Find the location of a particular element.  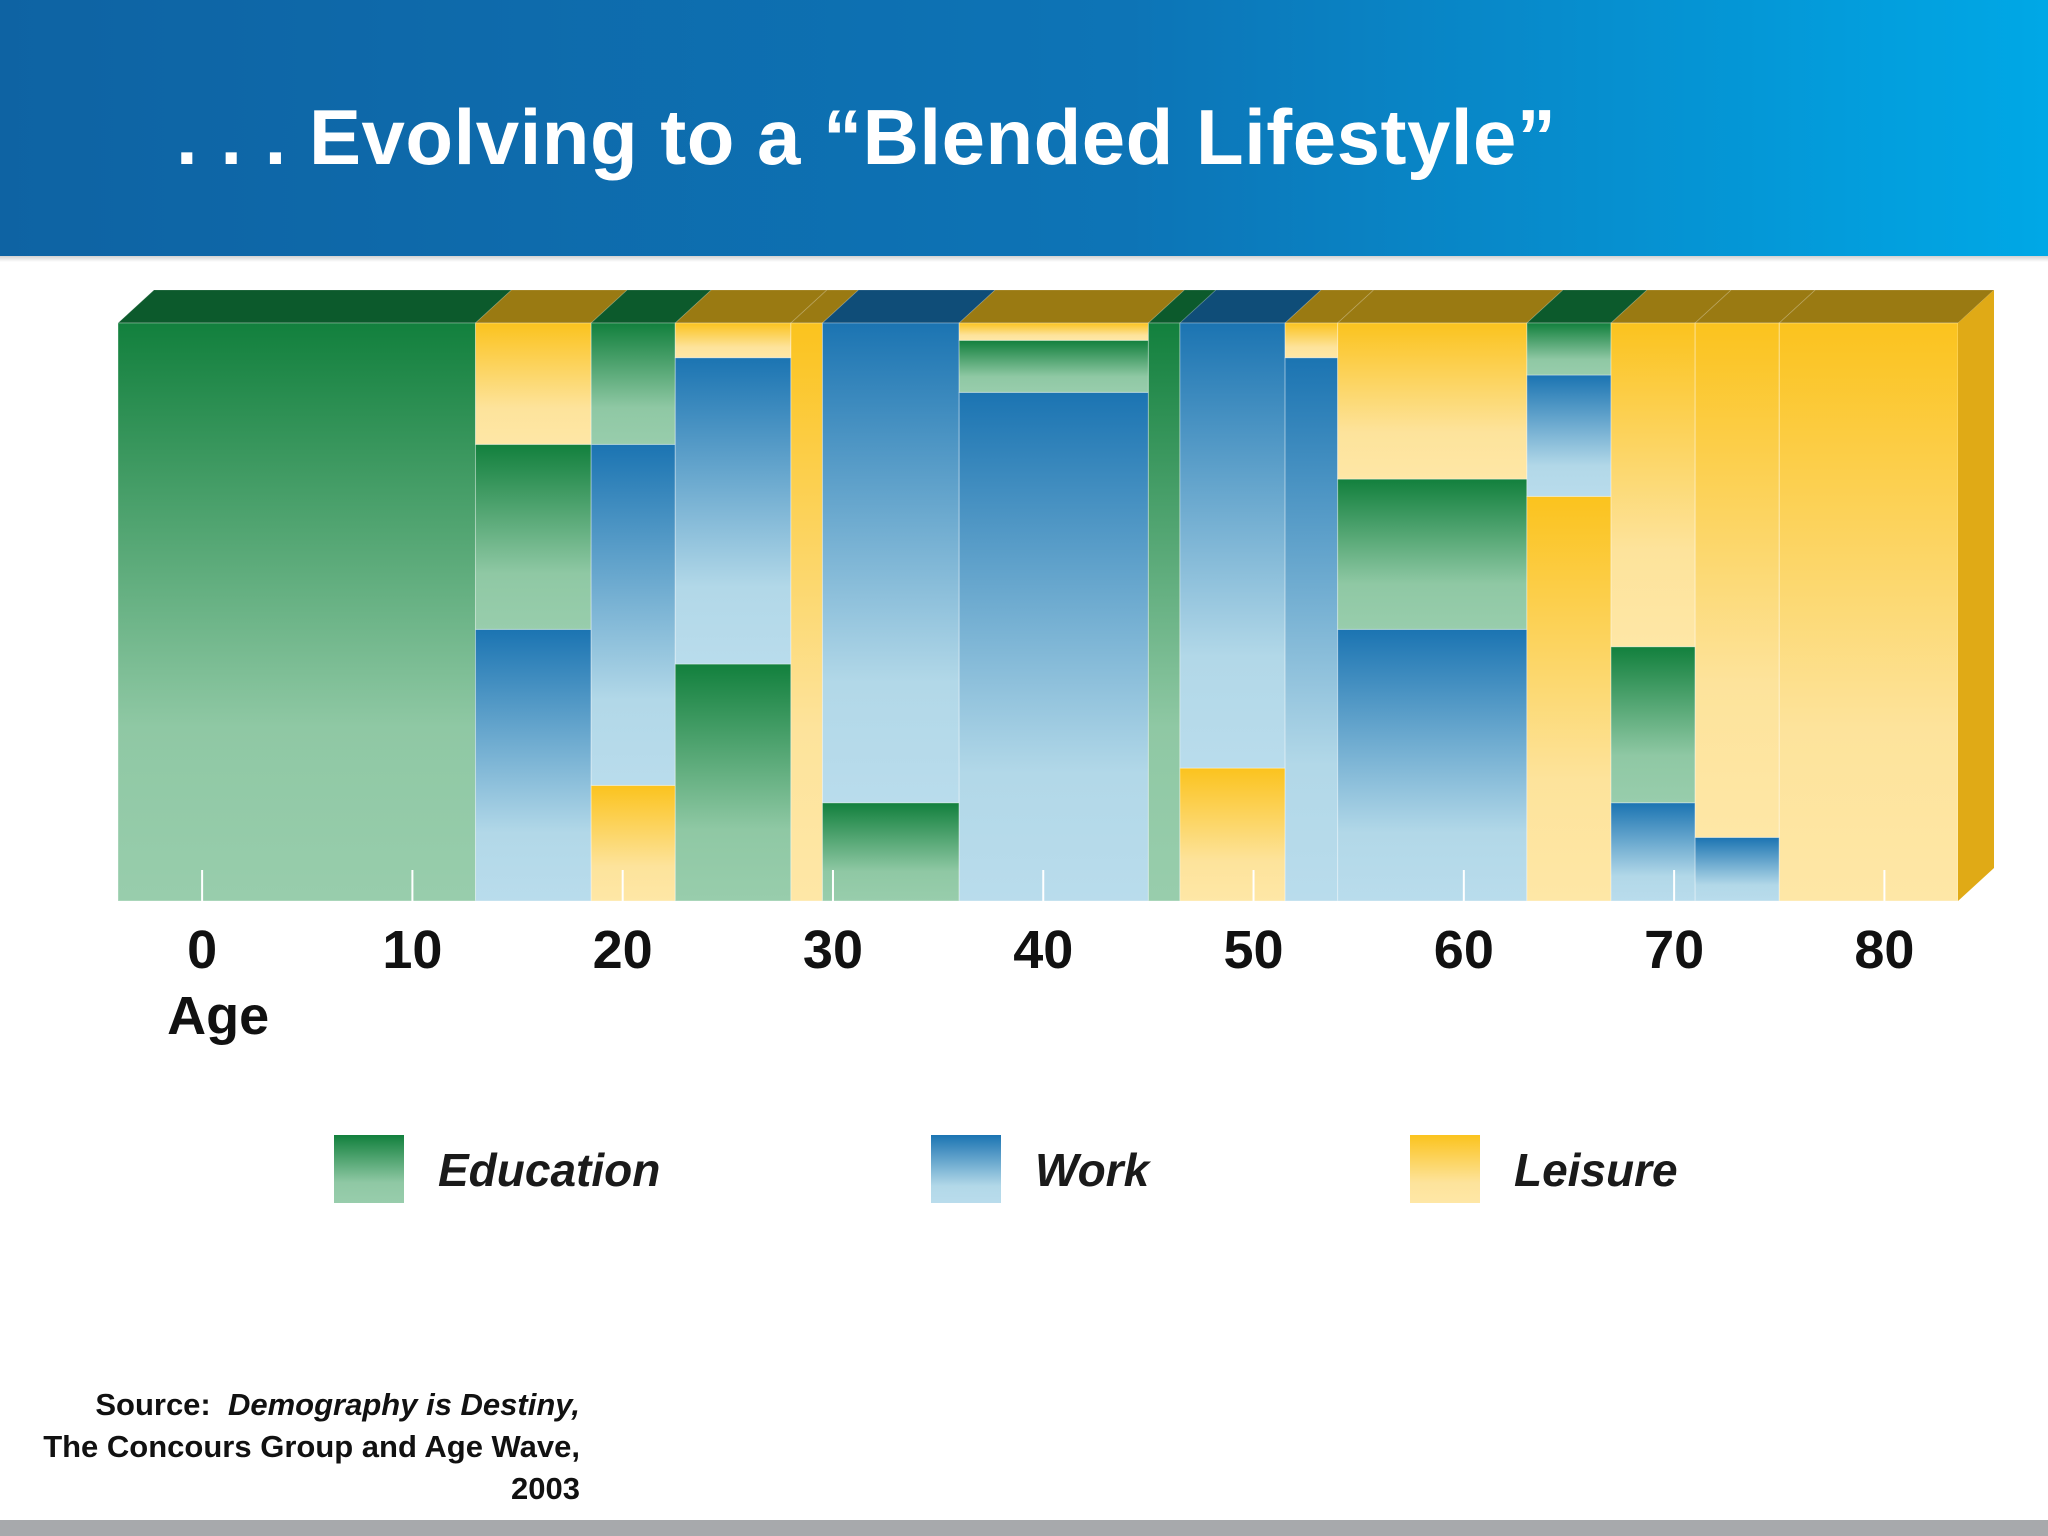

chart-legend: Education Work Leisure is located at coordinates (1006, 1169).